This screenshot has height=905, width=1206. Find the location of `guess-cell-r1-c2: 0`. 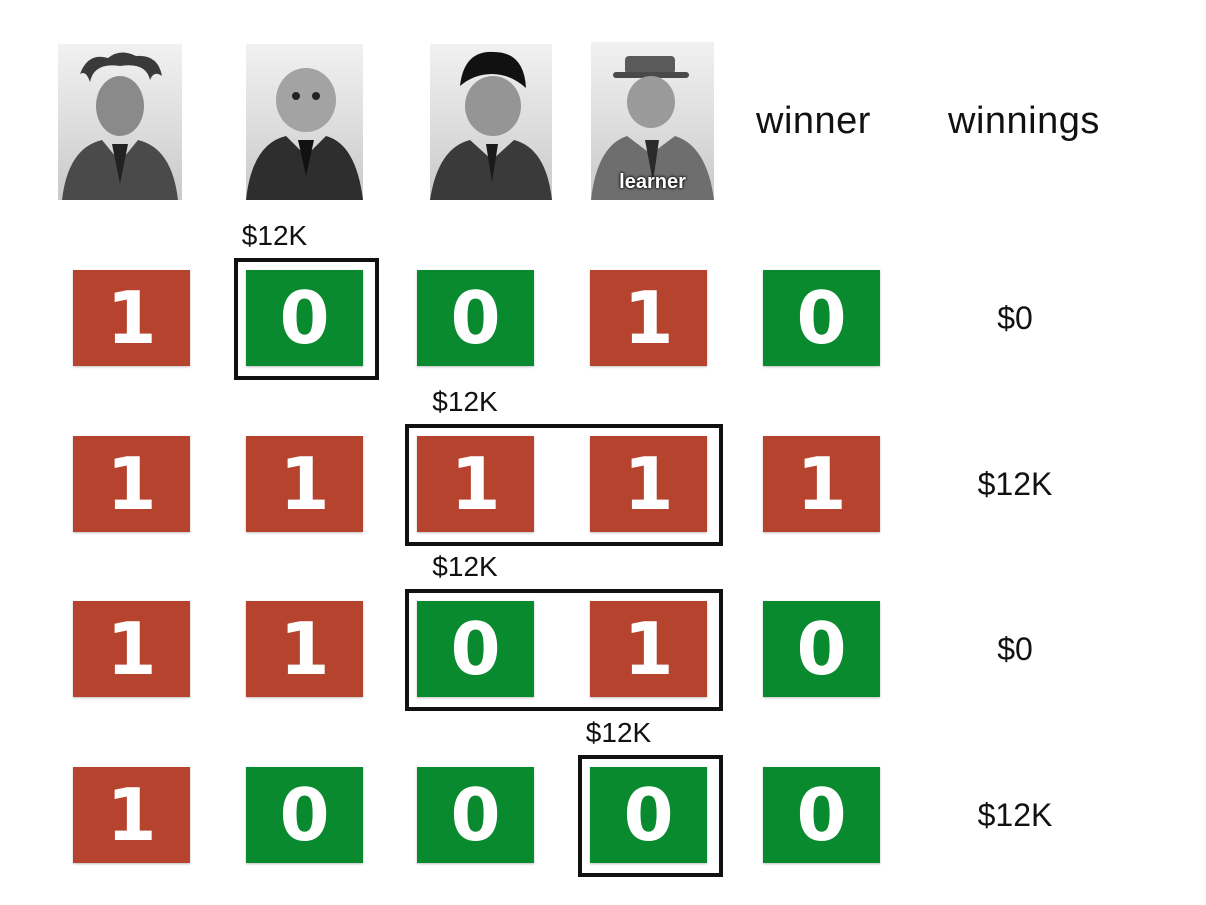

guess-cell-r1-c2: 0 is located at coordinates (304, 318).